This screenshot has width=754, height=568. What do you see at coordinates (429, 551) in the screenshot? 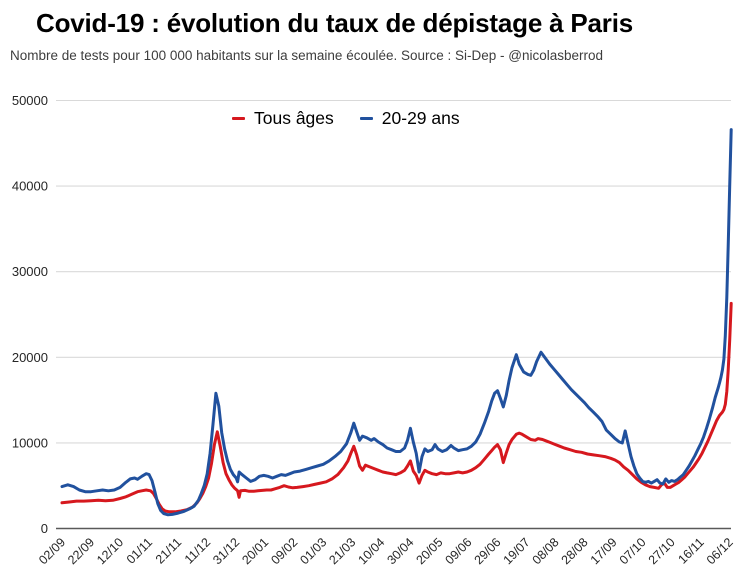
I see `x-tick-label: 20/05` at bounding box center [429, 551].